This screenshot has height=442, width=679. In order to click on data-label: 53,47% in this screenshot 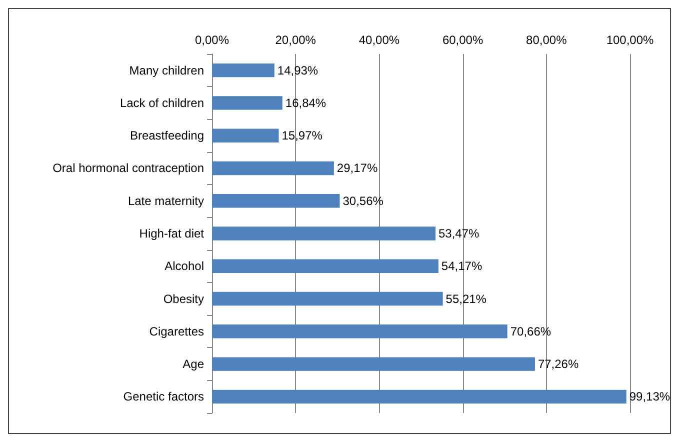, I will do `click(459, 233)`.